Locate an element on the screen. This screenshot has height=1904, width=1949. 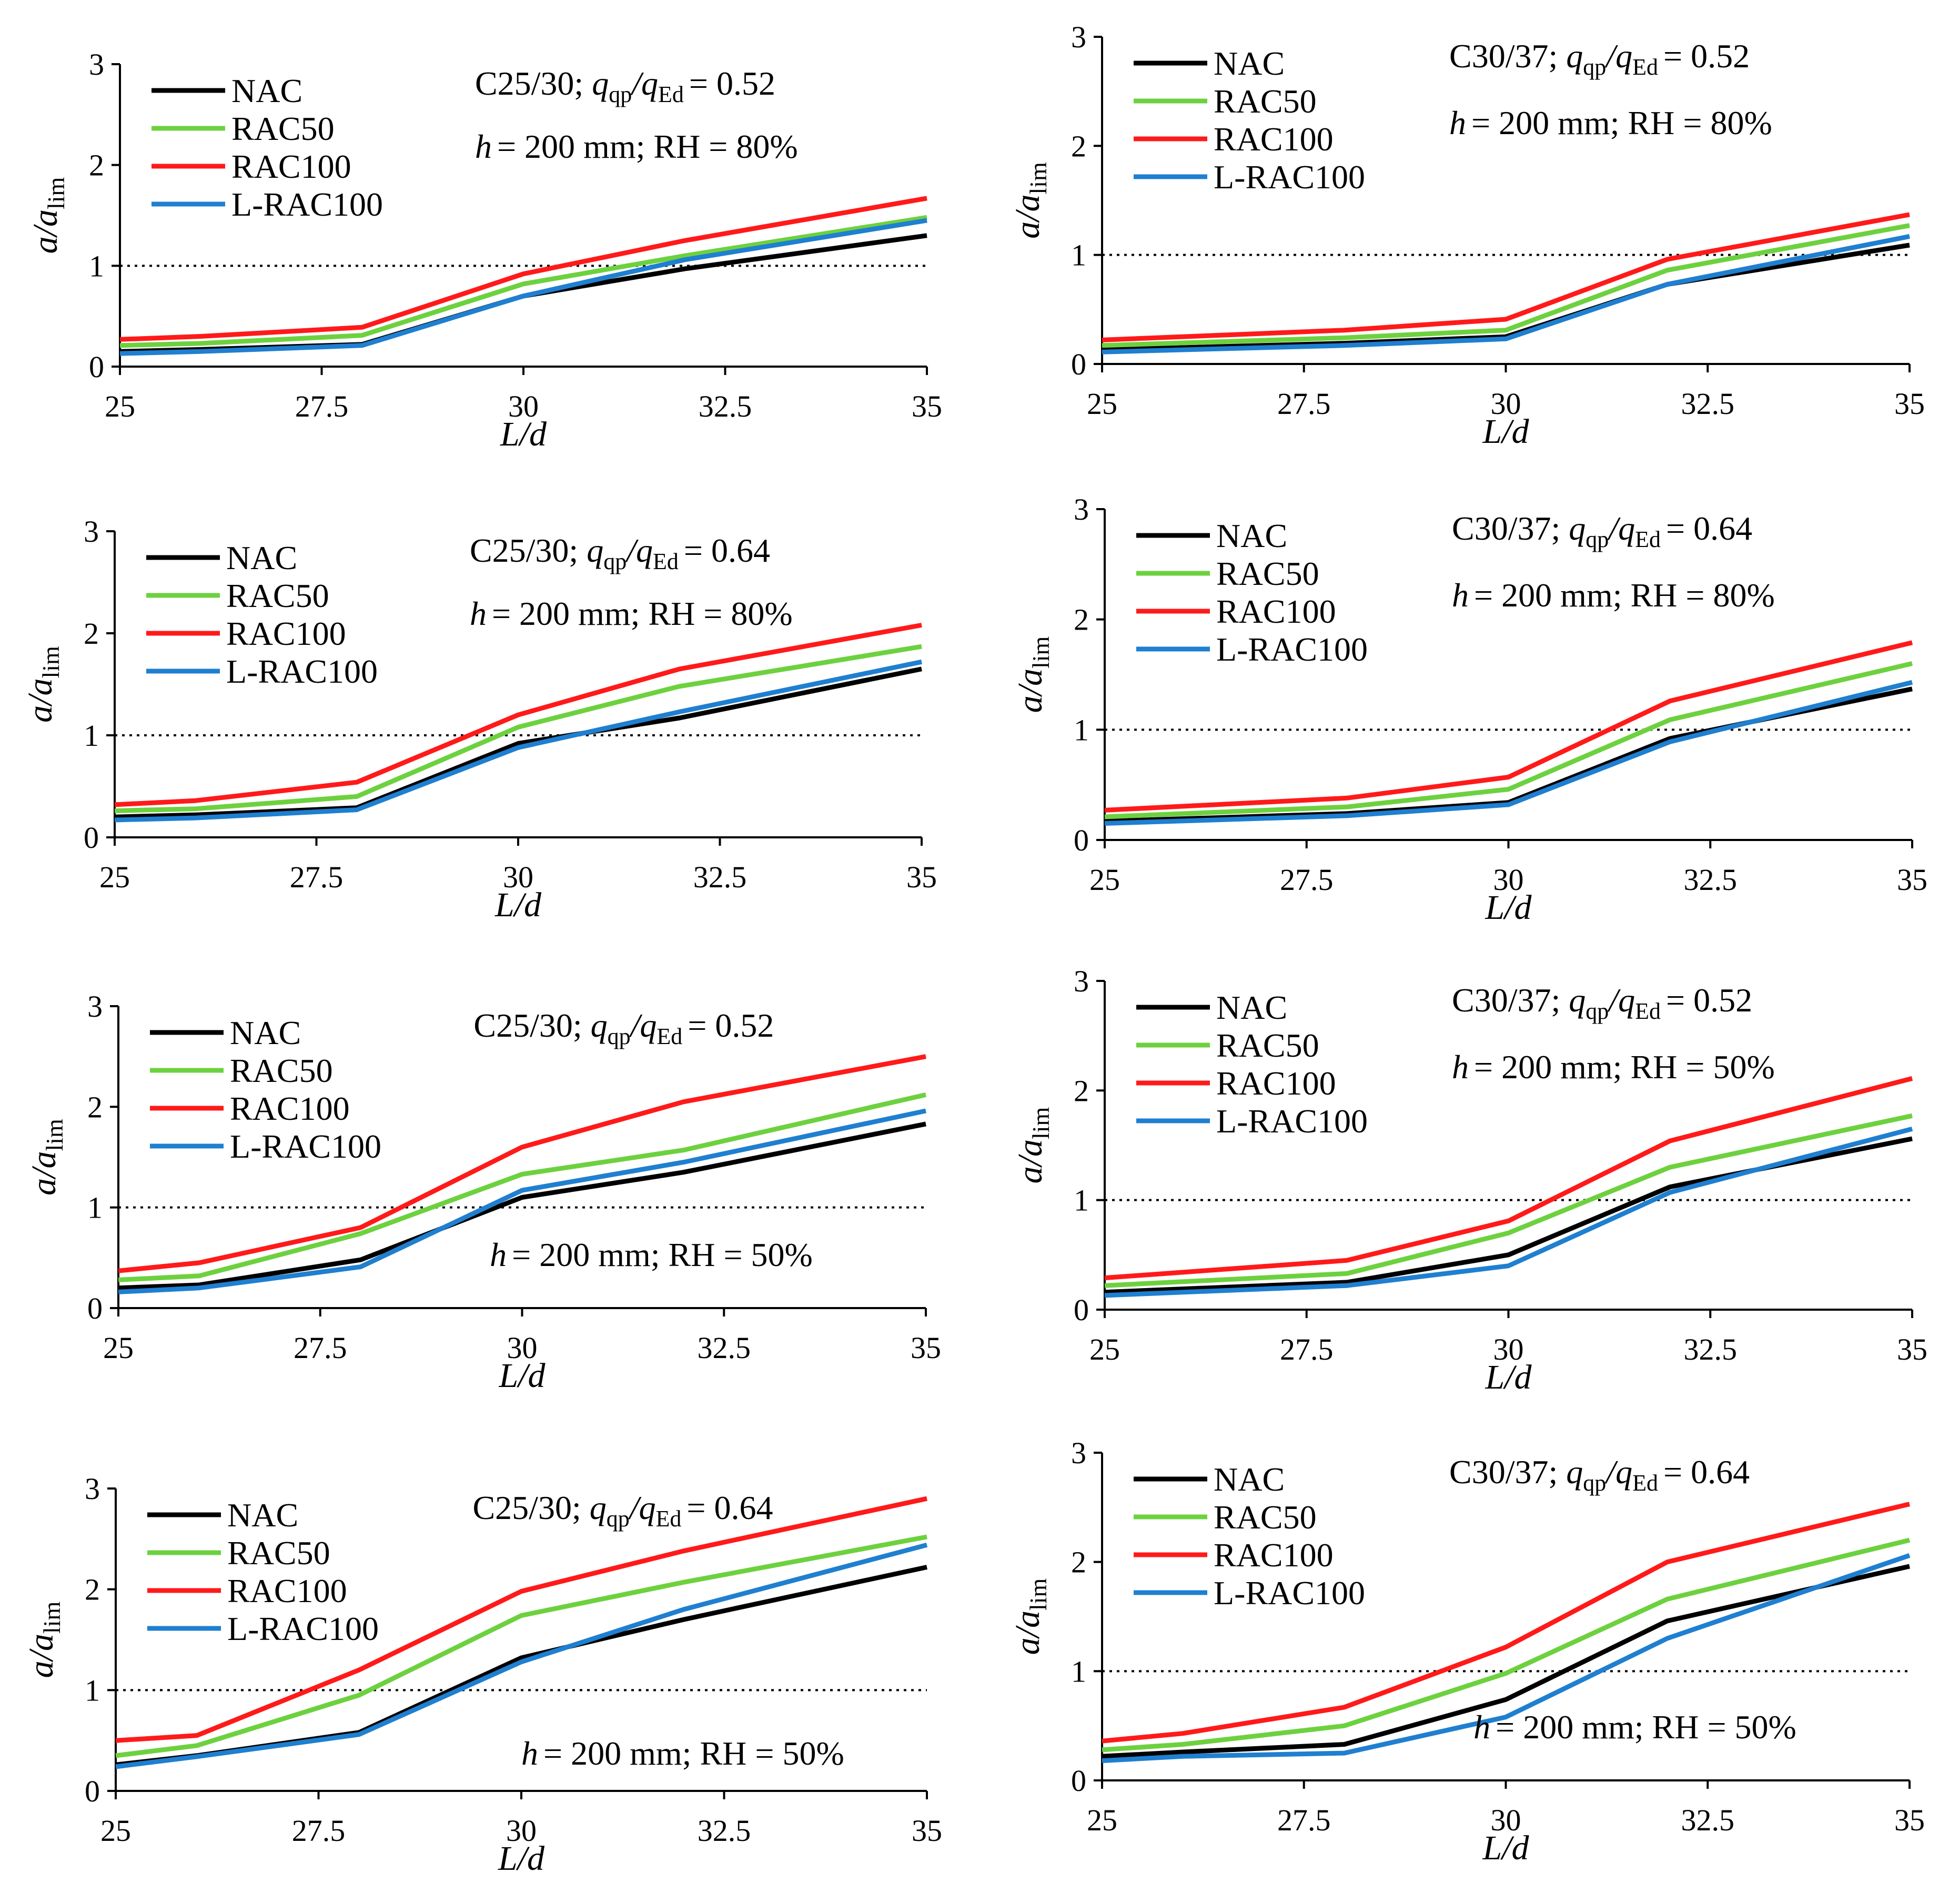
y-axis-title-subscript: lim is located at coordinates (51, 1617).